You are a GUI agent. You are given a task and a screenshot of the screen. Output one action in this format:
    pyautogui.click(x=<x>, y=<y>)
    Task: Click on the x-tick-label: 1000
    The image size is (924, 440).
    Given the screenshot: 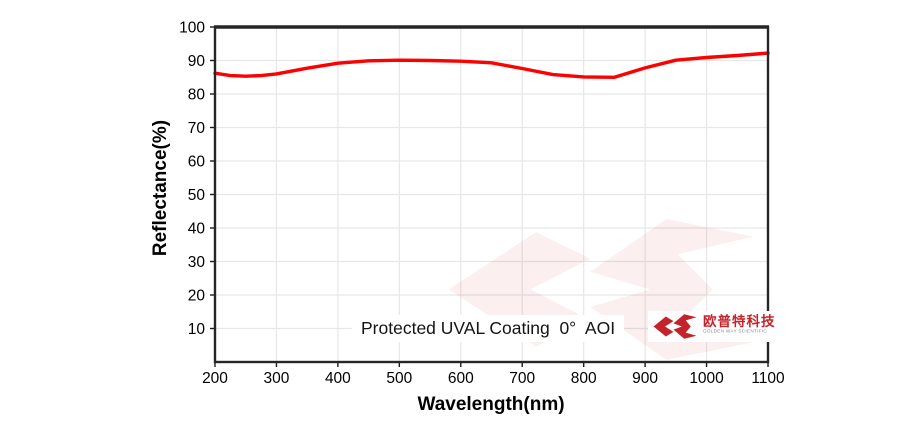 What is the action you would take?
    pyautogui.click(x=706, y=378)
    